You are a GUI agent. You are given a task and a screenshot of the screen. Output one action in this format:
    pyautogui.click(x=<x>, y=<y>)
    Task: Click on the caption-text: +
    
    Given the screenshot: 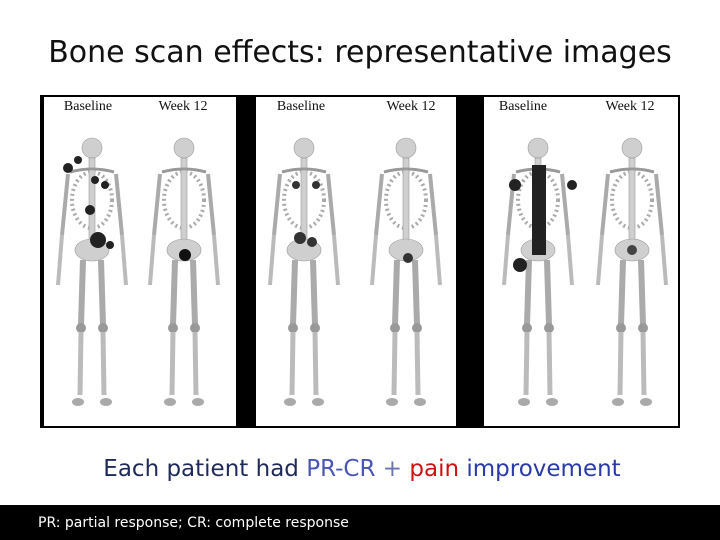 What is the action you would take?
    pyautogui.click(x=392, y=469)
    